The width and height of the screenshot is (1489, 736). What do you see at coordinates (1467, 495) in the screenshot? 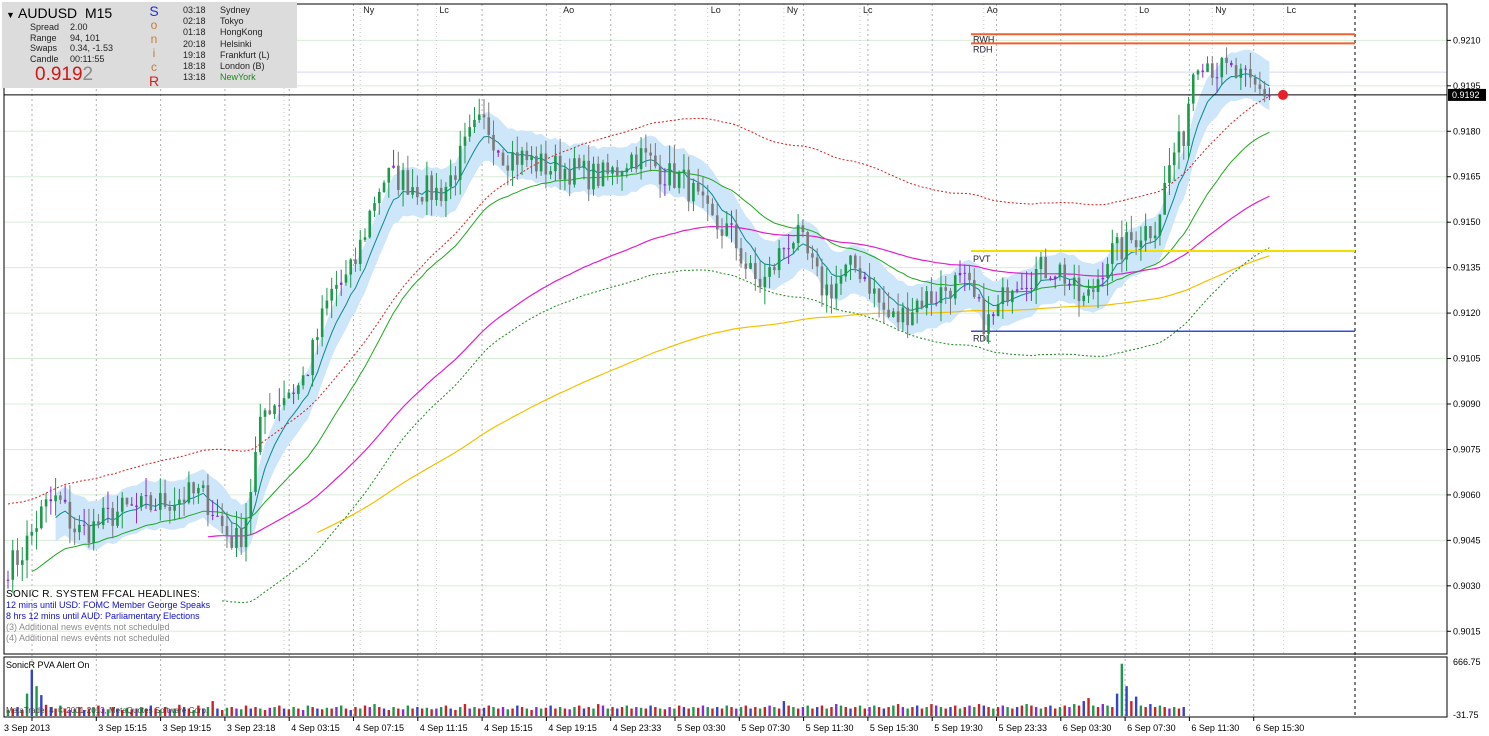
I see `y-tick-label: 0.9060` at bounding box center [1467, 495].